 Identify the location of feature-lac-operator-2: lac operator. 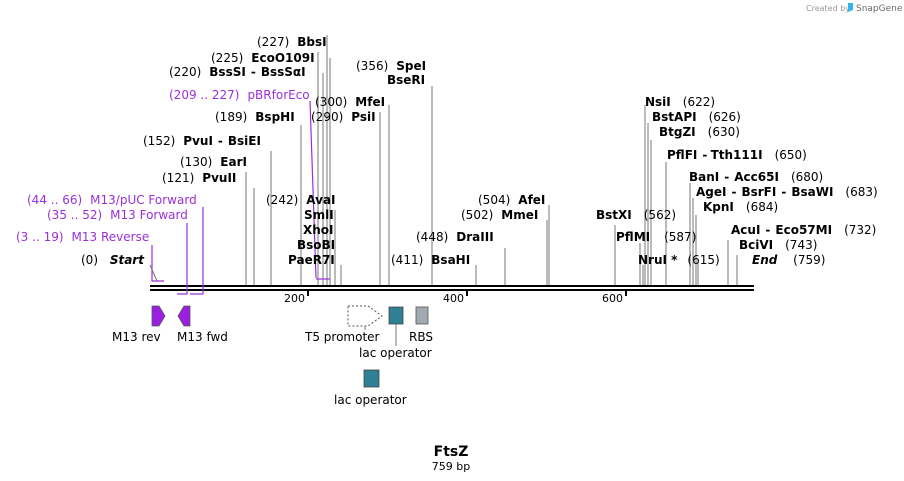
(370, 388).